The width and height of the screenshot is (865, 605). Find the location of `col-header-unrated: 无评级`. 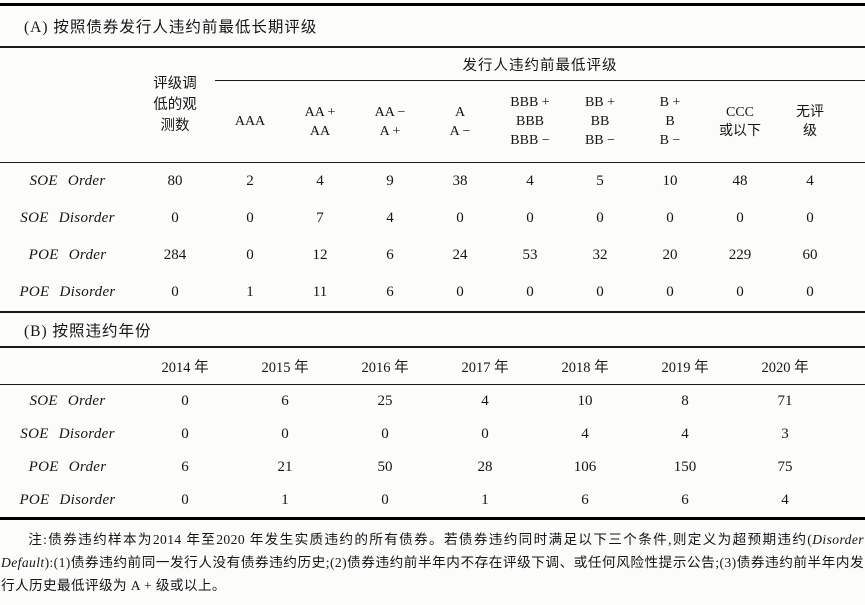

col-header-unrated: 无评级 is located at coordinates (810, 121).